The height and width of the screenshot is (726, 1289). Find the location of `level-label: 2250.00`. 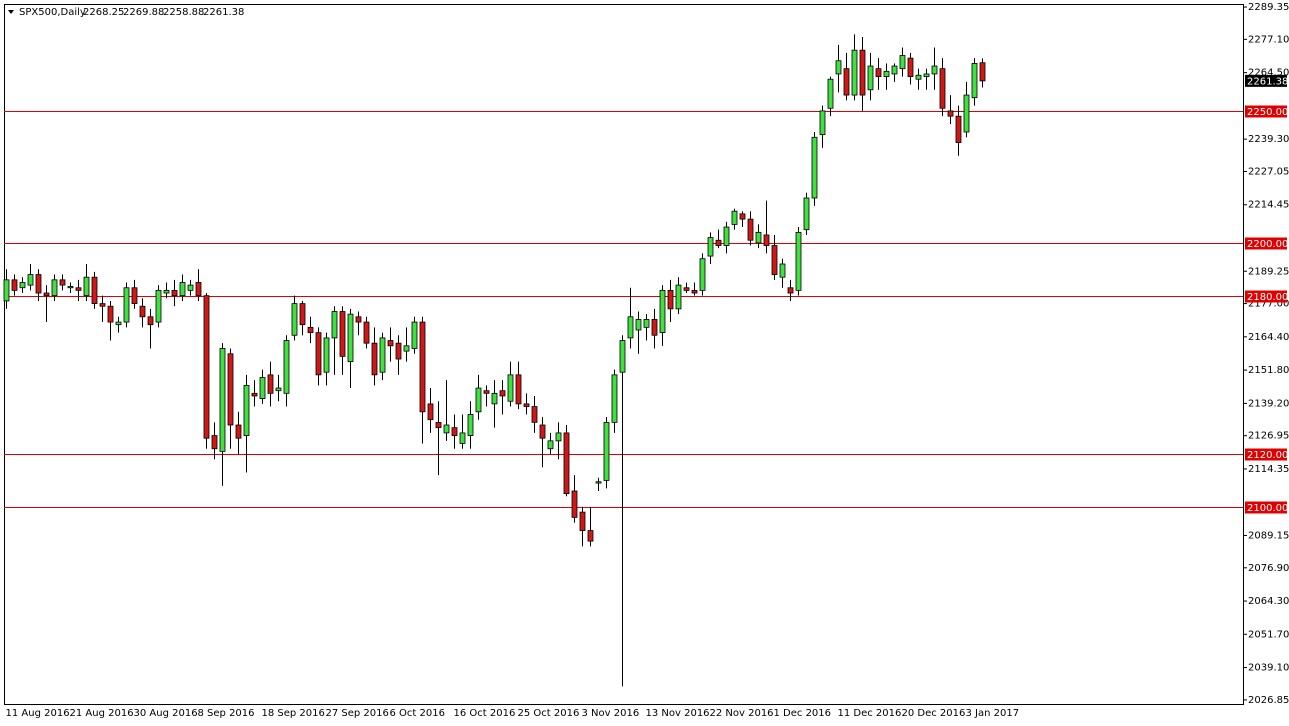

level-label: 2250.00 is located at coordinates (1267, 112).